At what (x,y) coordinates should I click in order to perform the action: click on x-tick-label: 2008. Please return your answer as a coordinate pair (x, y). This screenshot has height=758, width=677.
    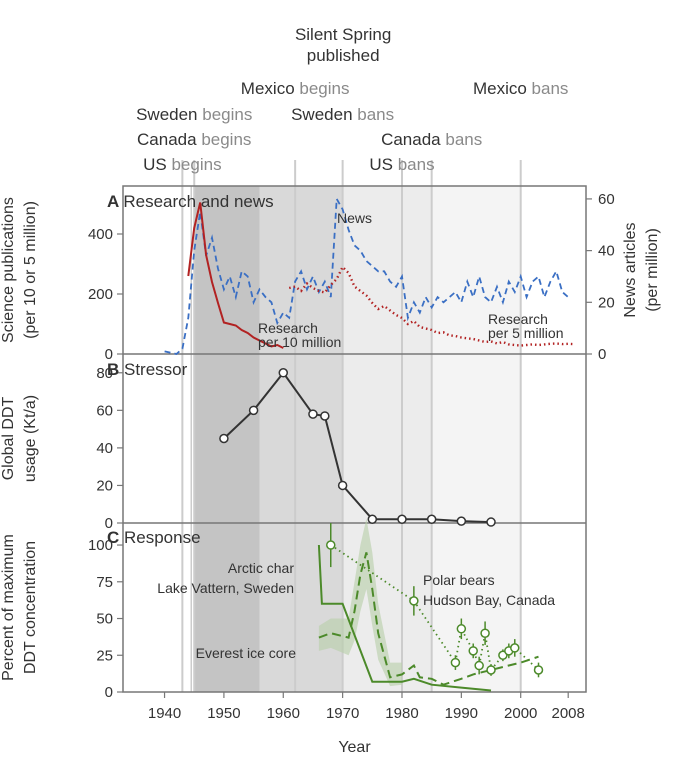
    Looking at the image, I should click on (568, 713).